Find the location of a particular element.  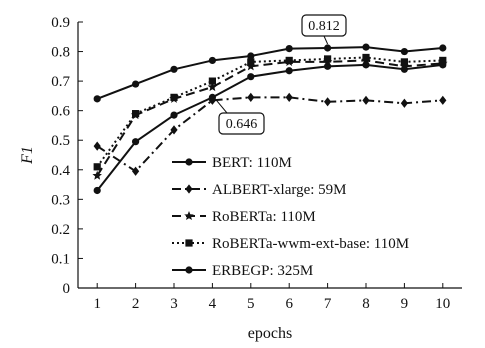

annotation-label: 0.812 is located at coordinates (324, 26).